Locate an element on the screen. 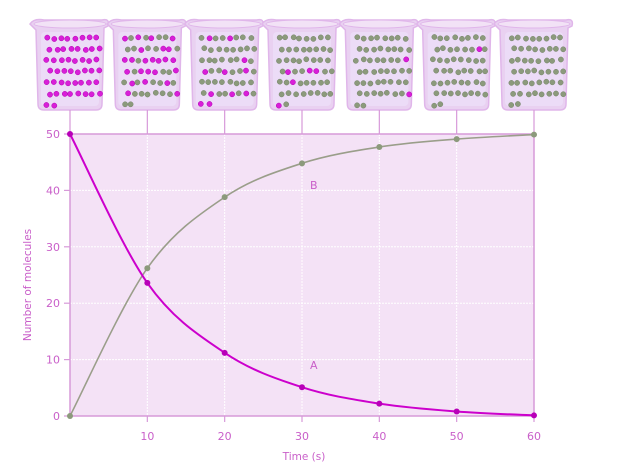 The height and width of the screenshot is (470, 618). x-tick-label: 10 is located at coordinates (147, 436).